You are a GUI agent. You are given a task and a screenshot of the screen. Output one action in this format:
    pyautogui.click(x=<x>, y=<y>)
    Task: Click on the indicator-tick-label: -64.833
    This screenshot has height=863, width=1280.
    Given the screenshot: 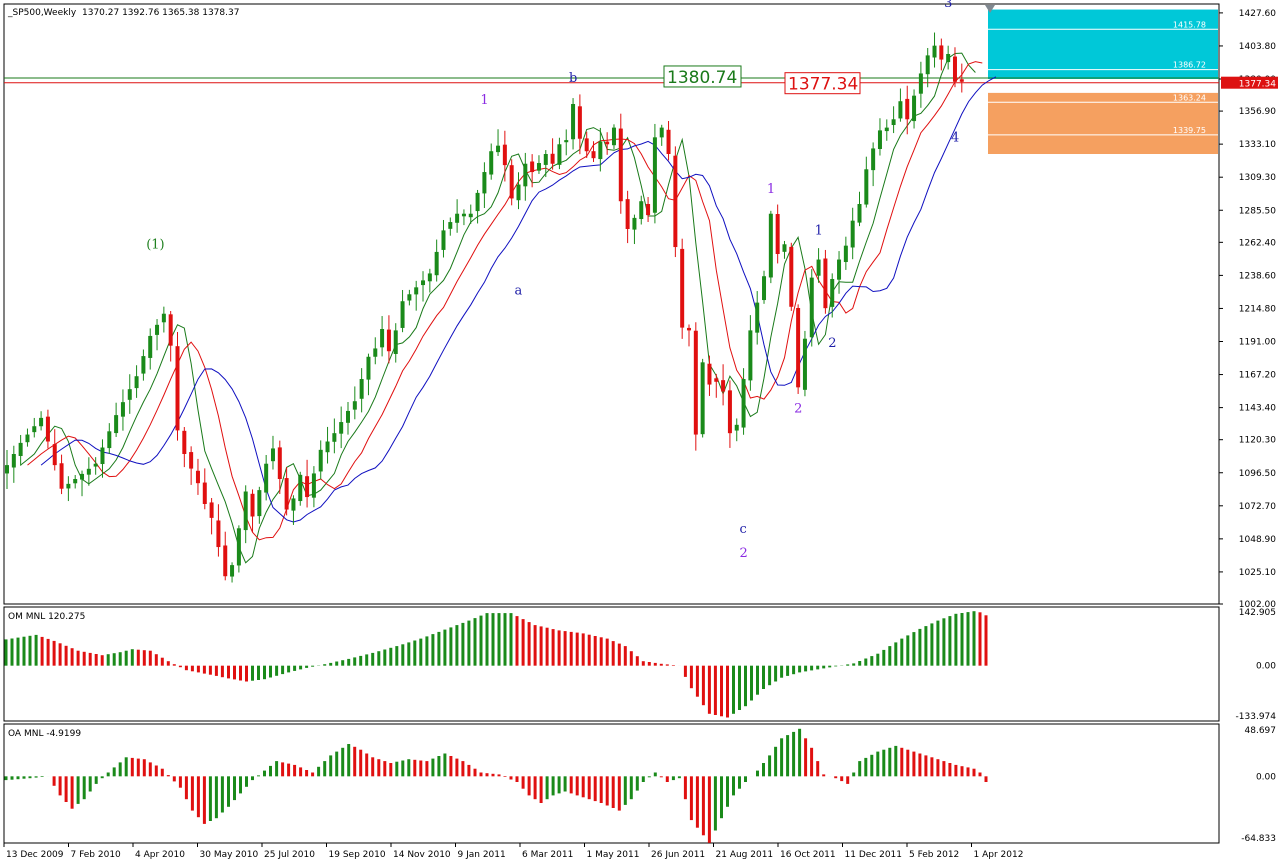 What is the action you would take?
    pyautogui.click(x=1258, y=839)
    